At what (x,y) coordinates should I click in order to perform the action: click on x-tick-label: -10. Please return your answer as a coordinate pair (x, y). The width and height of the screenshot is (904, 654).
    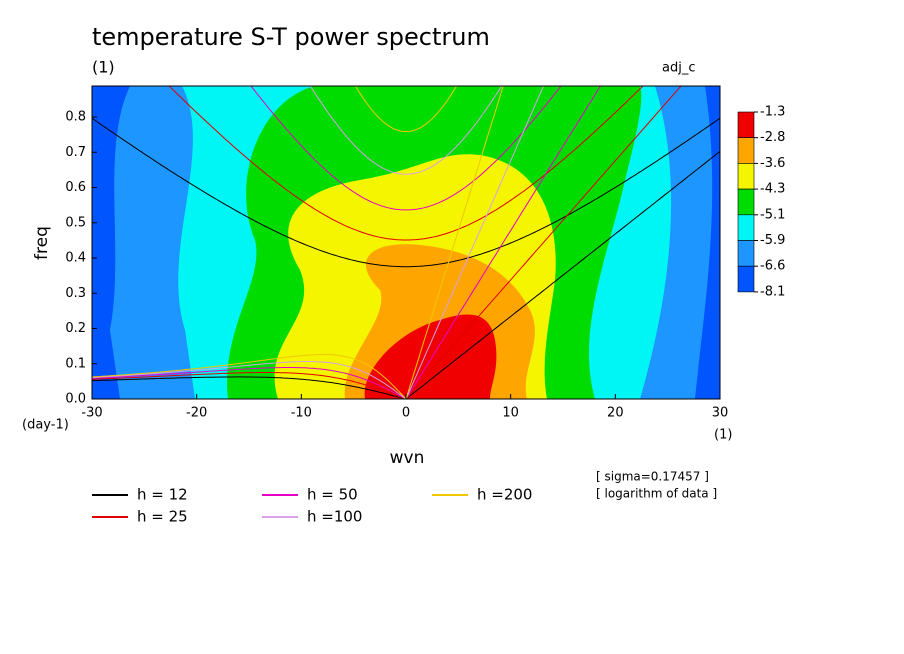
    Looking at the image, I should click on (301, 413).